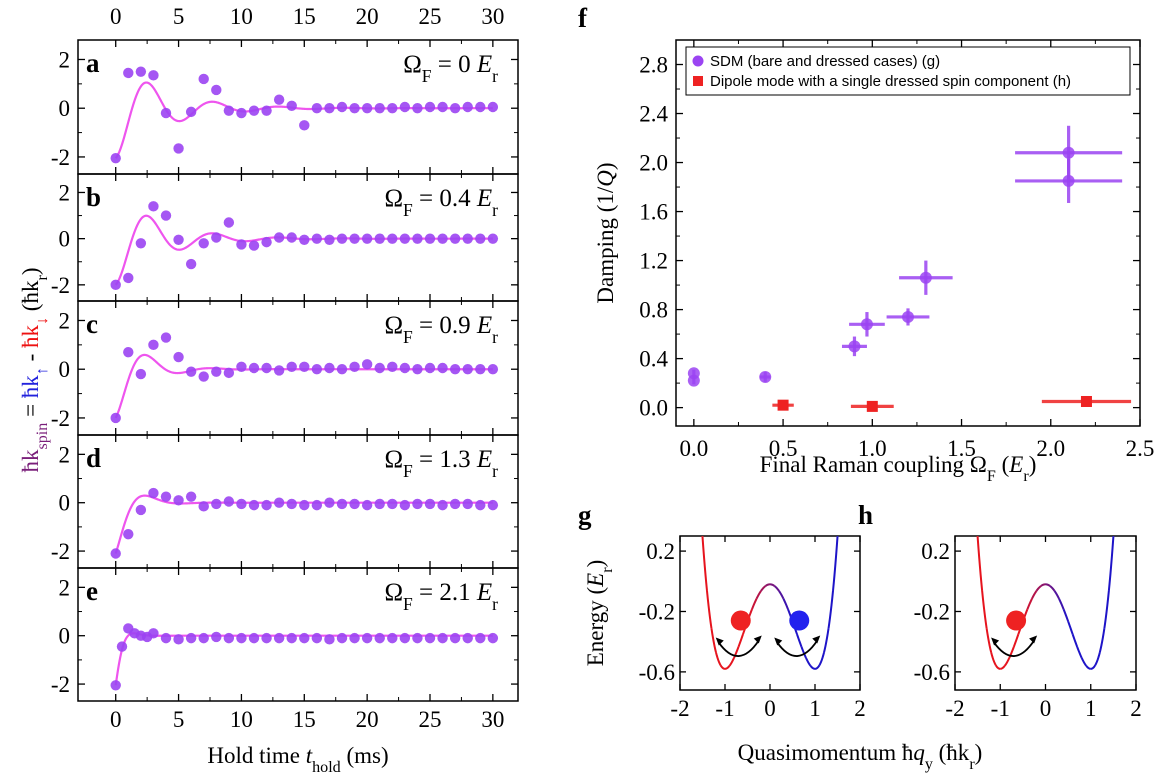  I want to click on panel-label: ΩF = 0.9 Er, so click(441, 329).